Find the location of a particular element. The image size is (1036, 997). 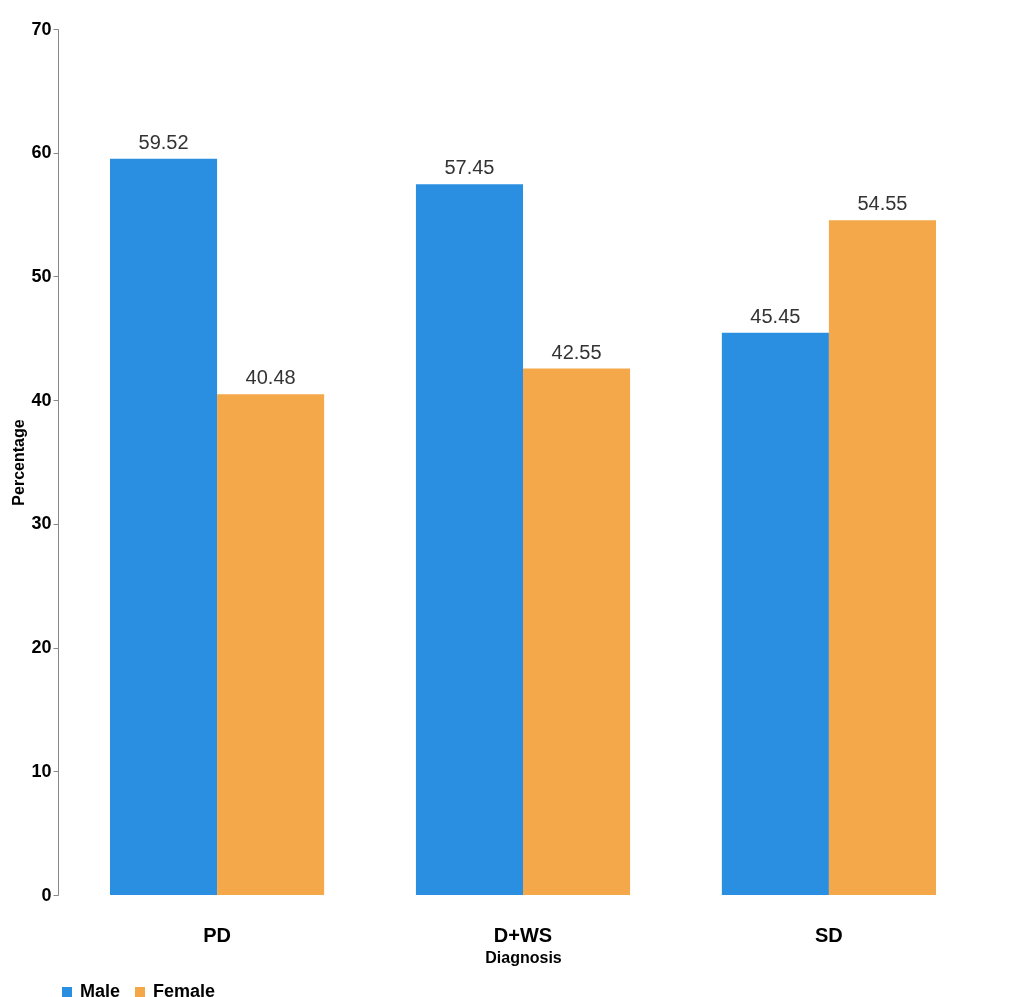

data-label: 40.48 is located at coordinates (270, 377).